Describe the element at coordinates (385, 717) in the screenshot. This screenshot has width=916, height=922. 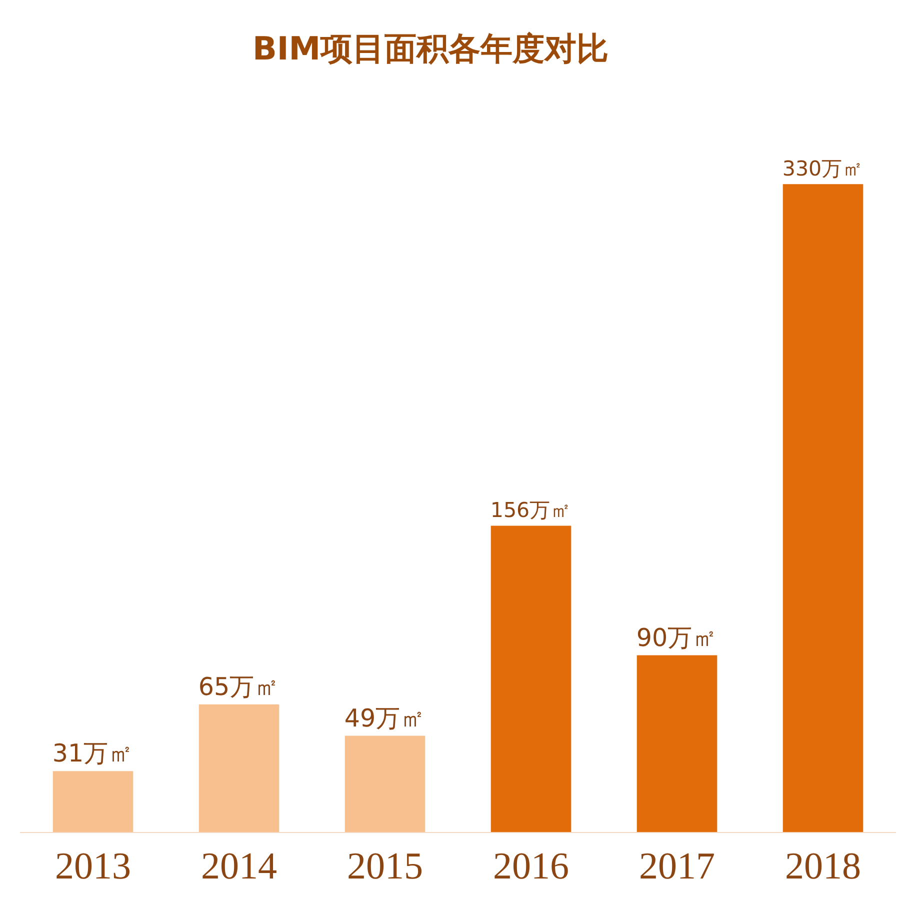
I see `data-label: 49万㎡` at that location.